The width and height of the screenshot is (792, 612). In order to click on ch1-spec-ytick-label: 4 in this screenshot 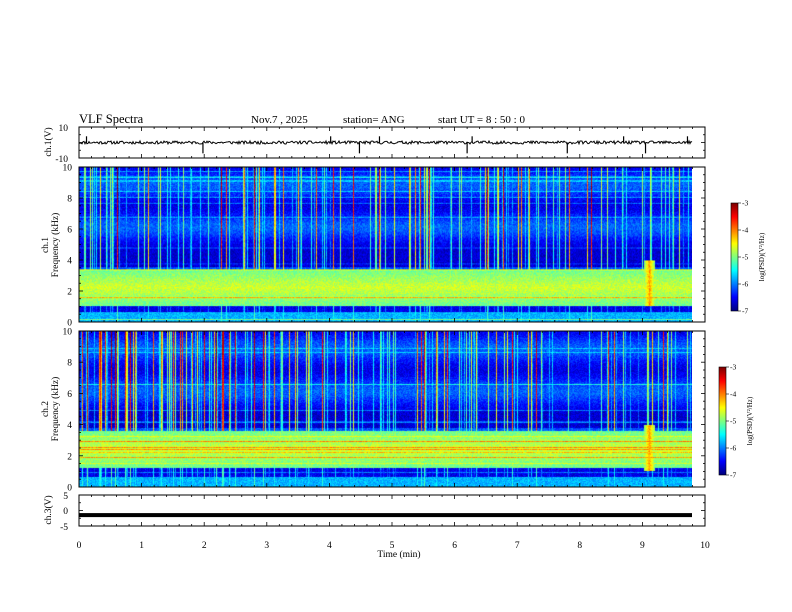, I will do `click(69, 262)`.